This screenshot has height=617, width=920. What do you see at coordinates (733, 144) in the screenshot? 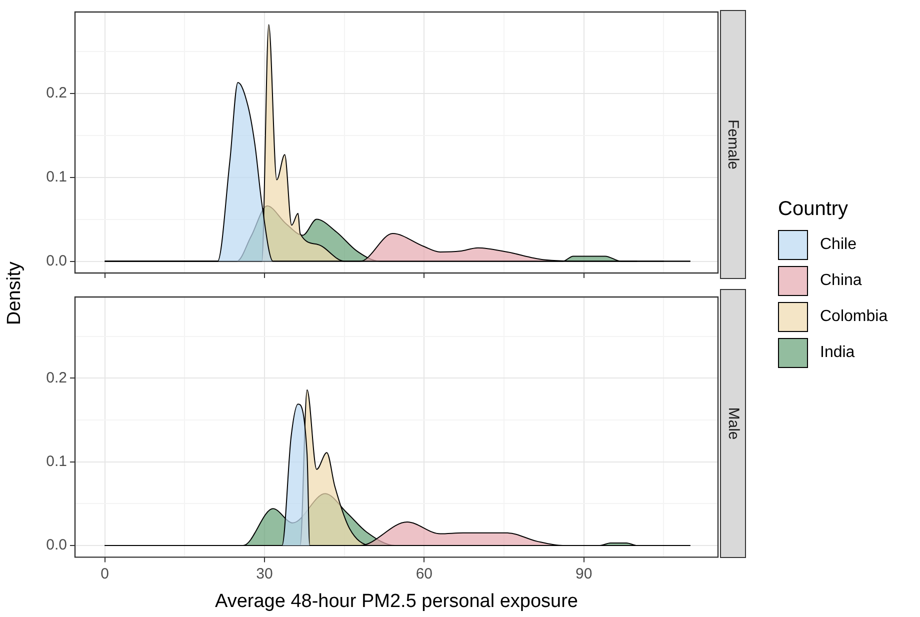
I see `text: Female` at bounding box center [733, 144].